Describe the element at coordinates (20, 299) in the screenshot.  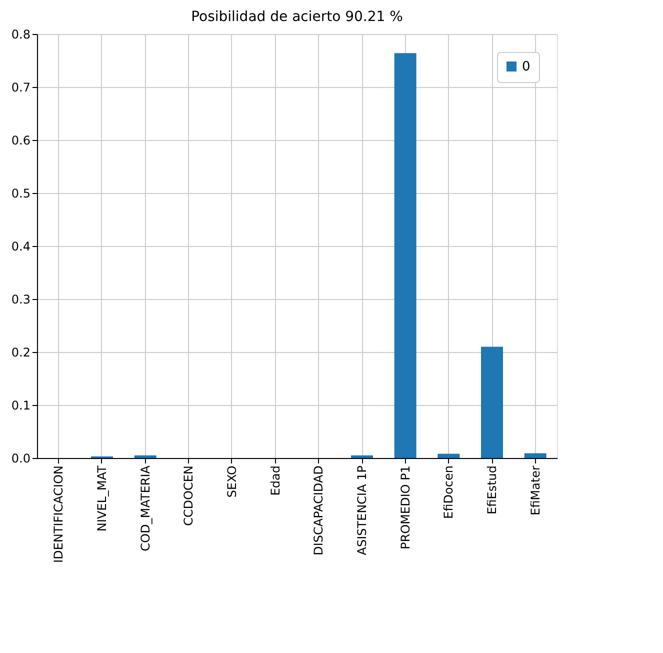
I see `y-tick-label: 0.3` at that location.